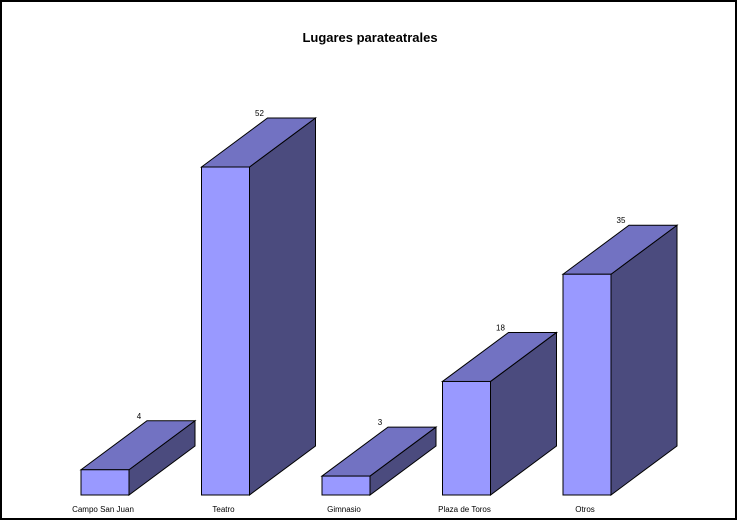  Describe the element at coordinates (344, 509) in the screenshot. I see `category-label: Gimnasio` at that location.